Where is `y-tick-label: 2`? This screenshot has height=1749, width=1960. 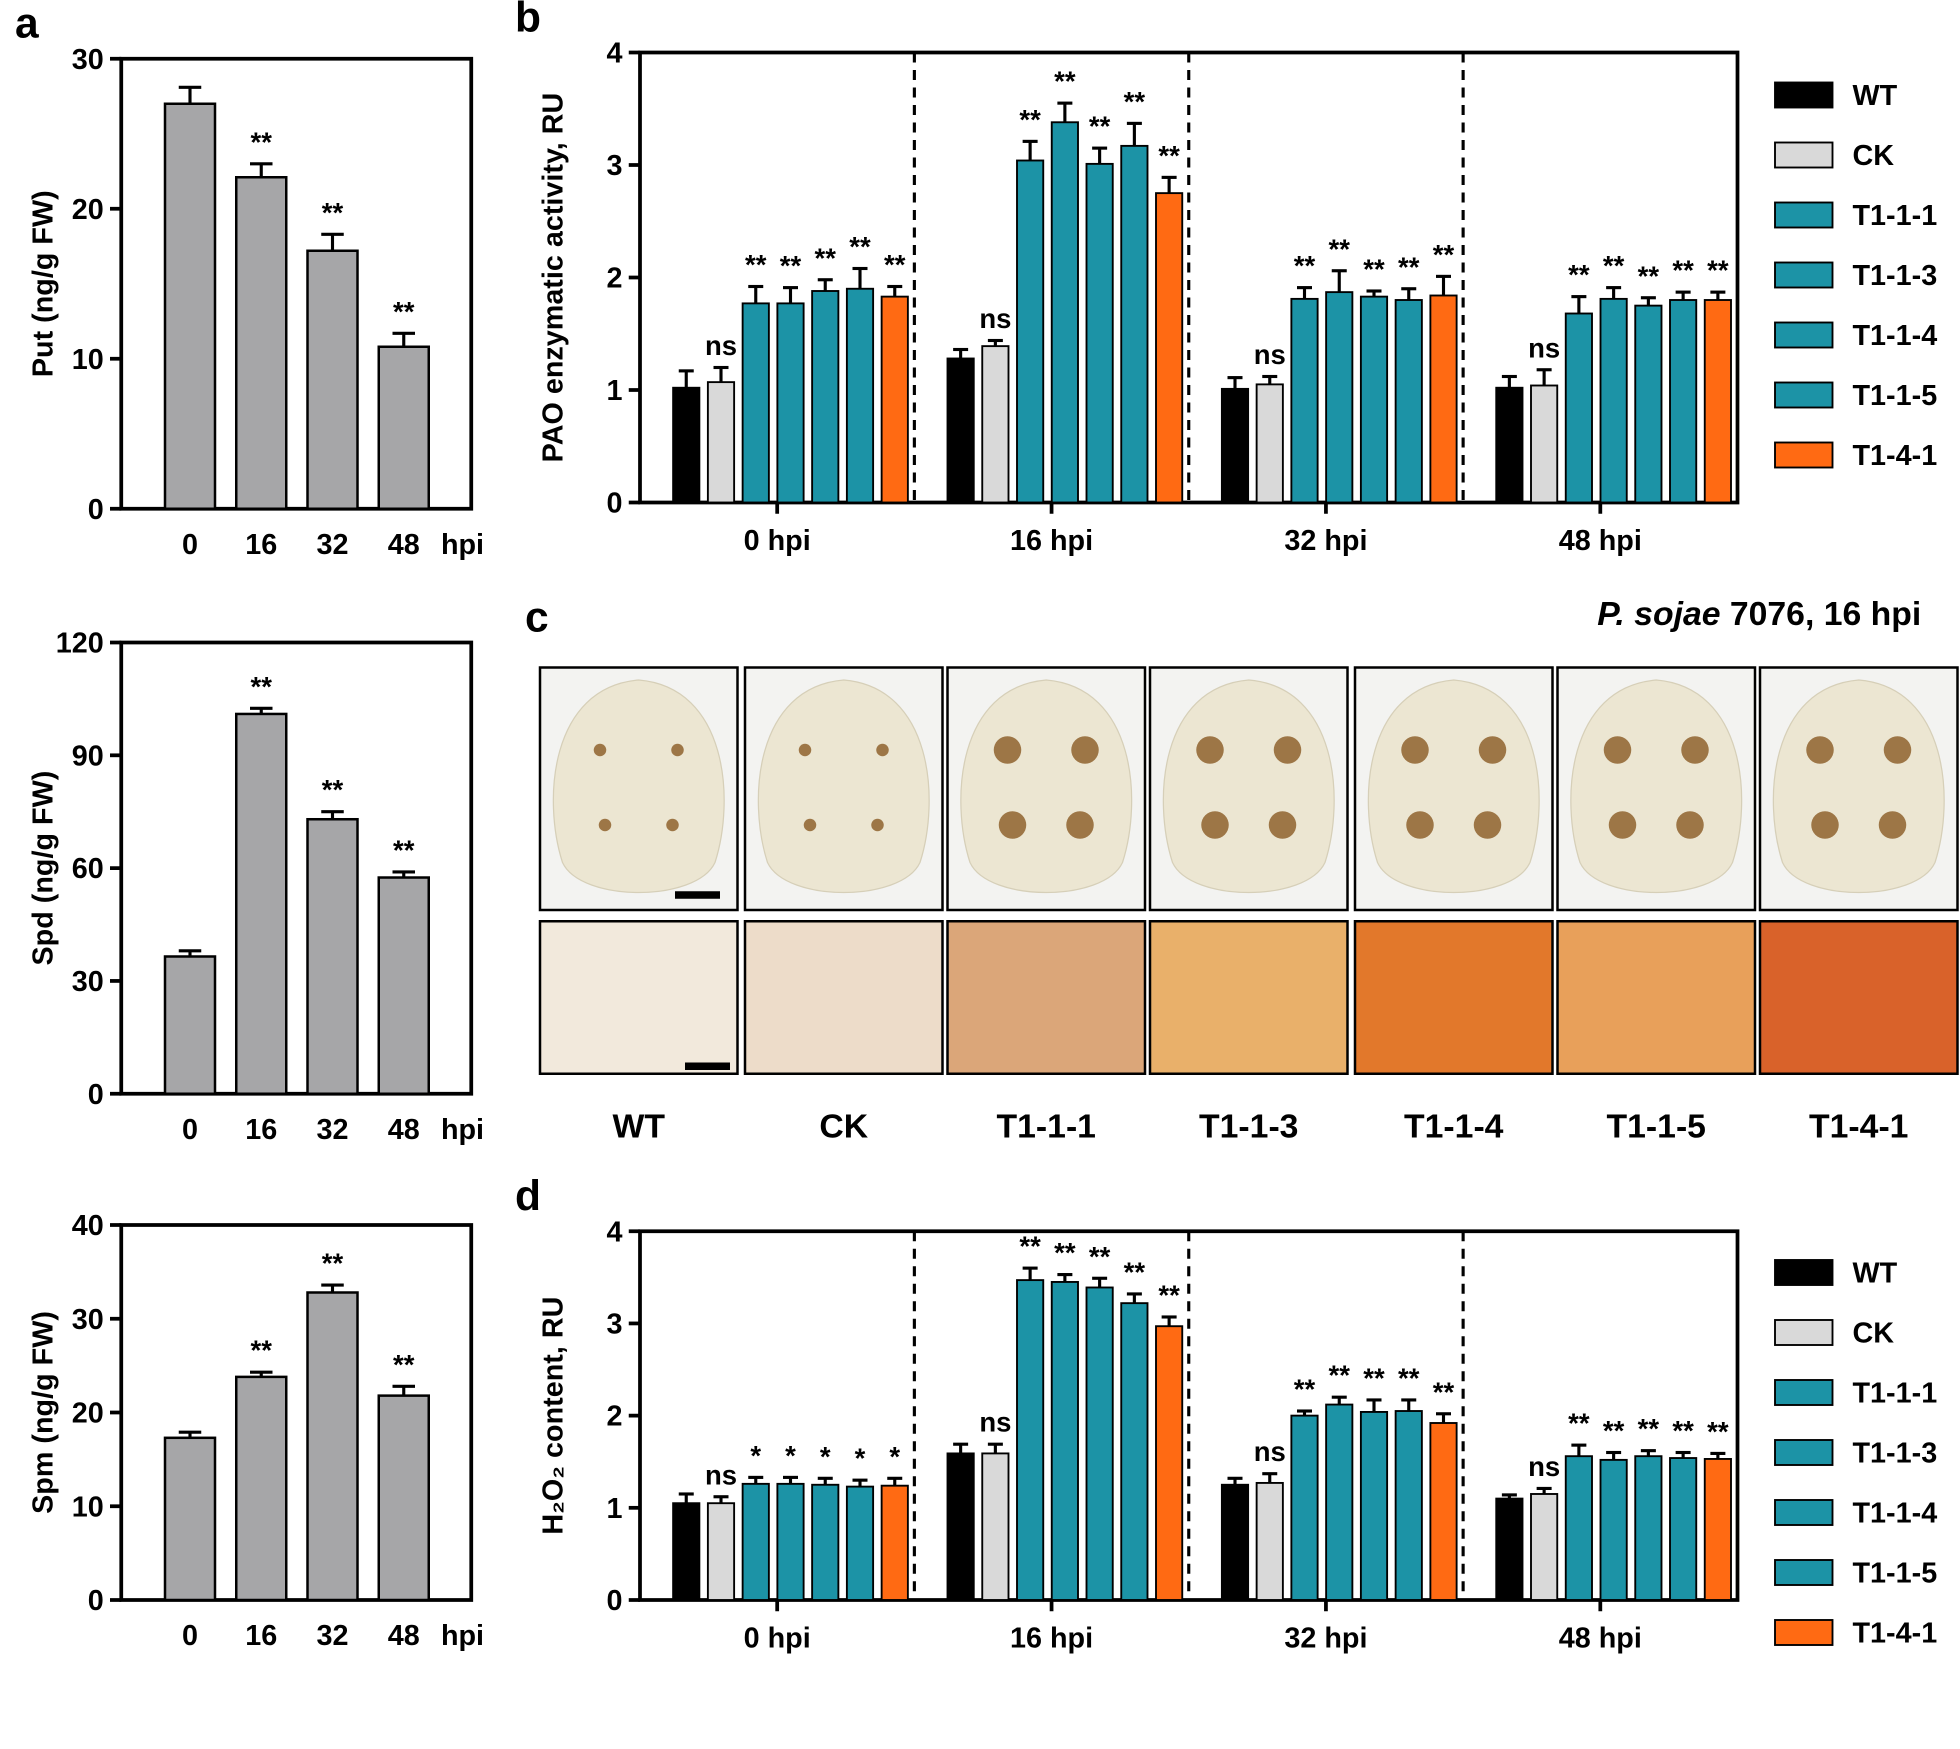
y-tick-label: 2 is located at coordinates (615, 279).